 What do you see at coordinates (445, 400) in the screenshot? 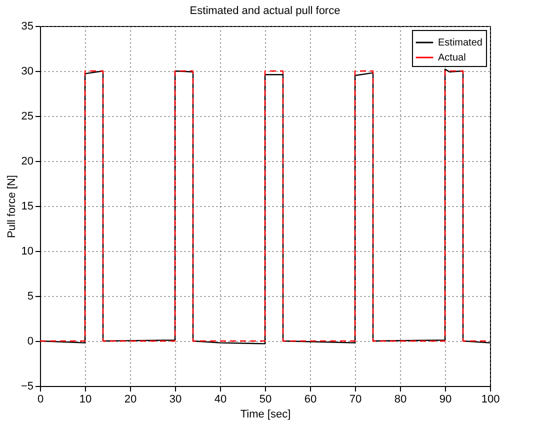
I see `x-tick-label: 90` at bounding box center [445, 400].